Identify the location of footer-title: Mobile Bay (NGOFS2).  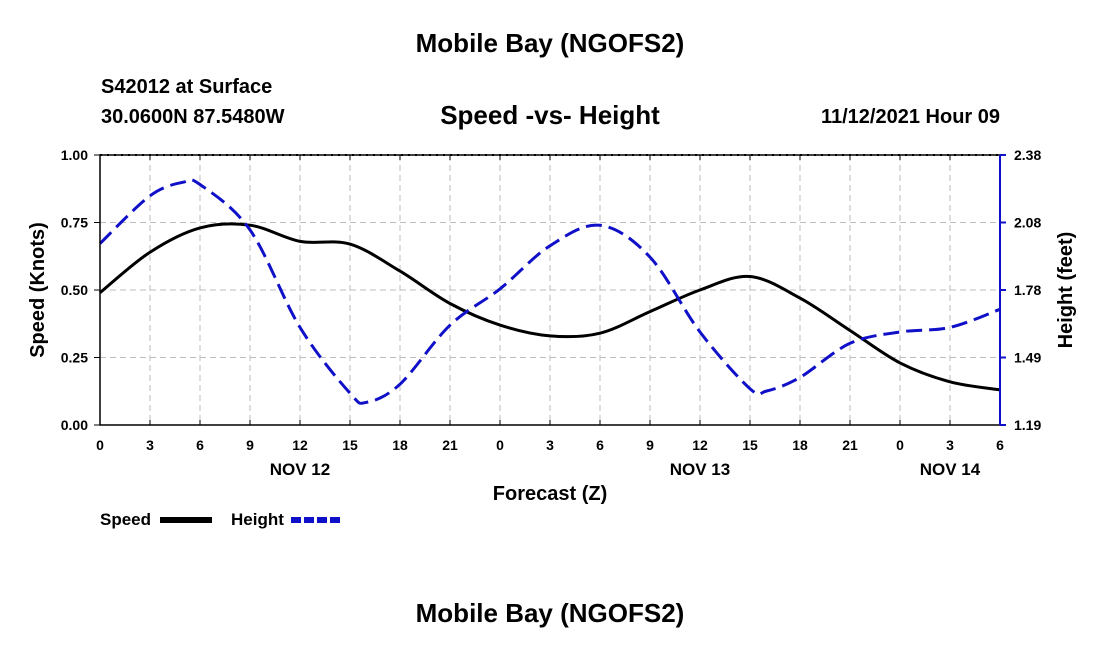
(550, 613).